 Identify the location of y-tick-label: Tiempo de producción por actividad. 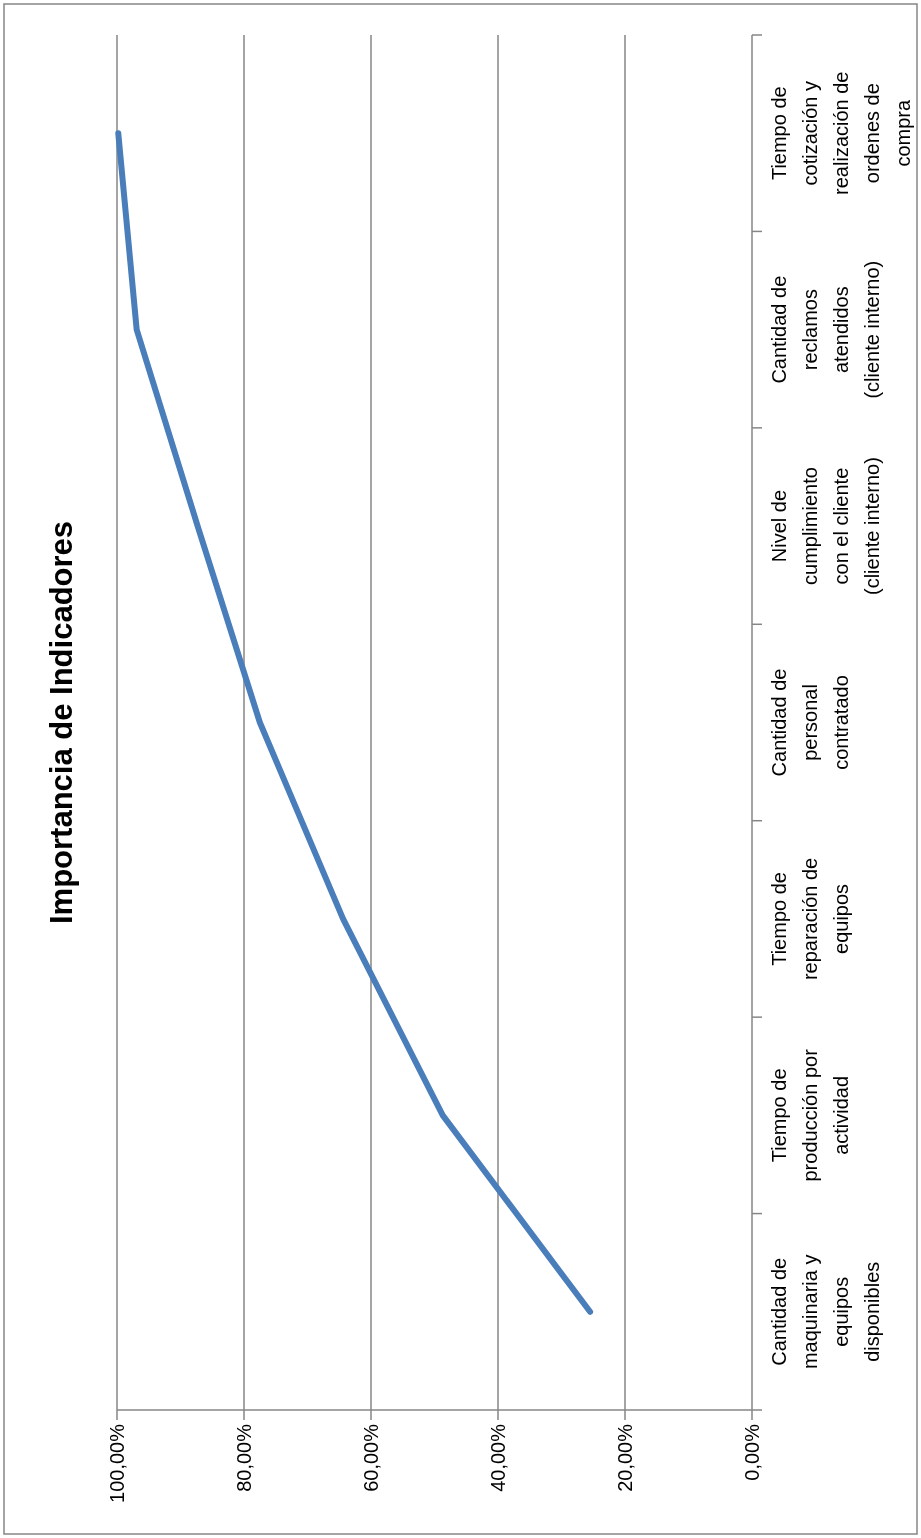
(810, 1115).